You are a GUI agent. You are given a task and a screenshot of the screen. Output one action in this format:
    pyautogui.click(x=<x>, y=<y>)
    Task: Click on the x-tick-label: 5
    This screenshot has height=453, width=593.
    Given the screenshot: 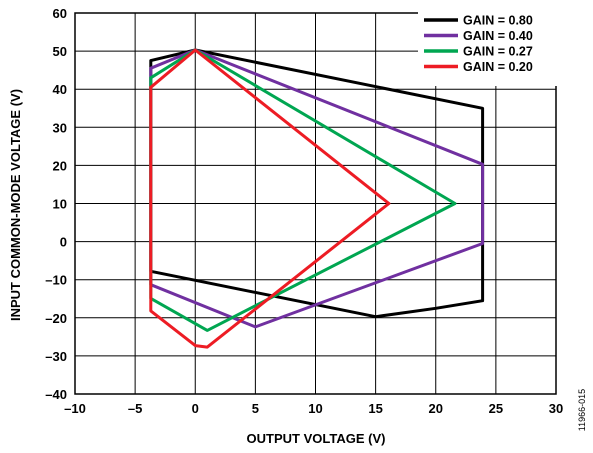 What is the action you would take?
    pyautogui.click(x=255, y=408)
    